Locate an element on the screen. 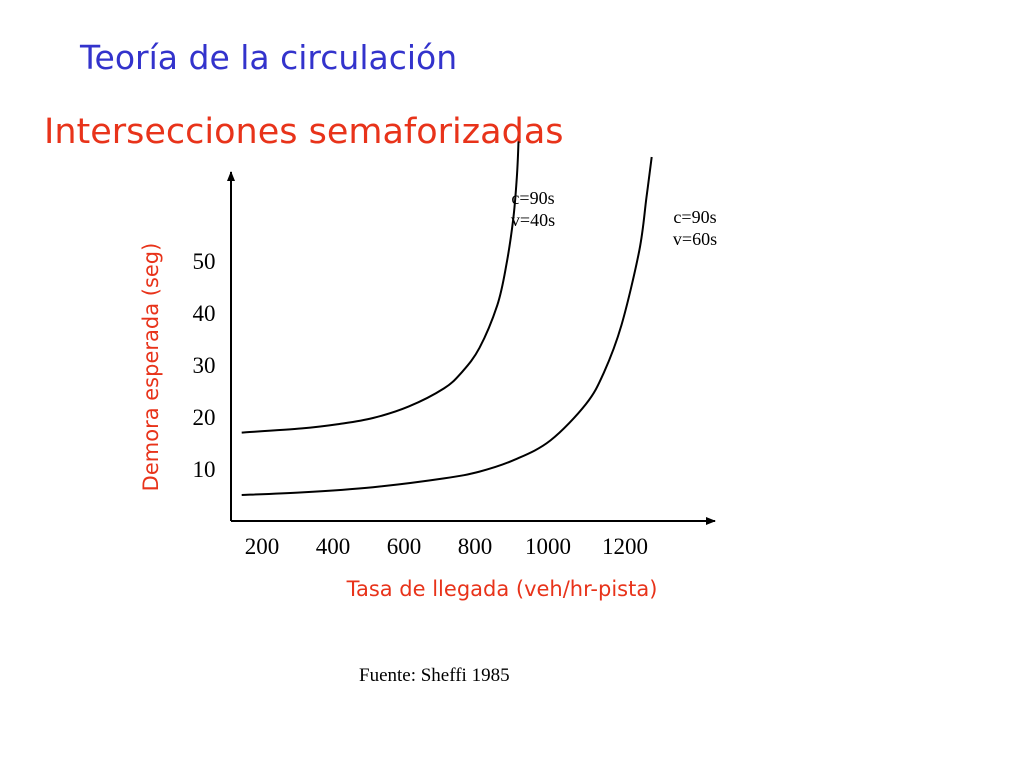  series-annotation: v=40s is located at coordinates (533, 220).